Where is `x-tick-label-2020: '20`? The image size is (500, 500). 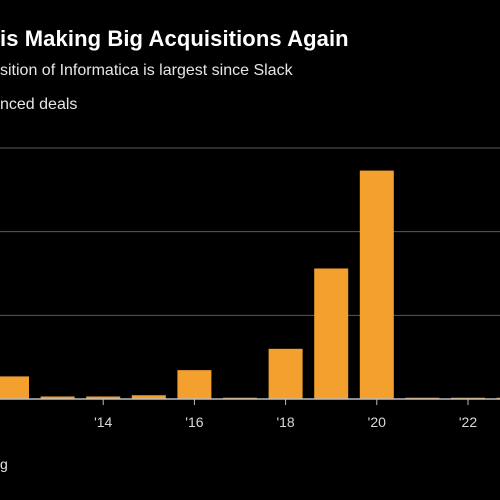 x-tick-label-2020: '20 is located at coordinates (377, 422).